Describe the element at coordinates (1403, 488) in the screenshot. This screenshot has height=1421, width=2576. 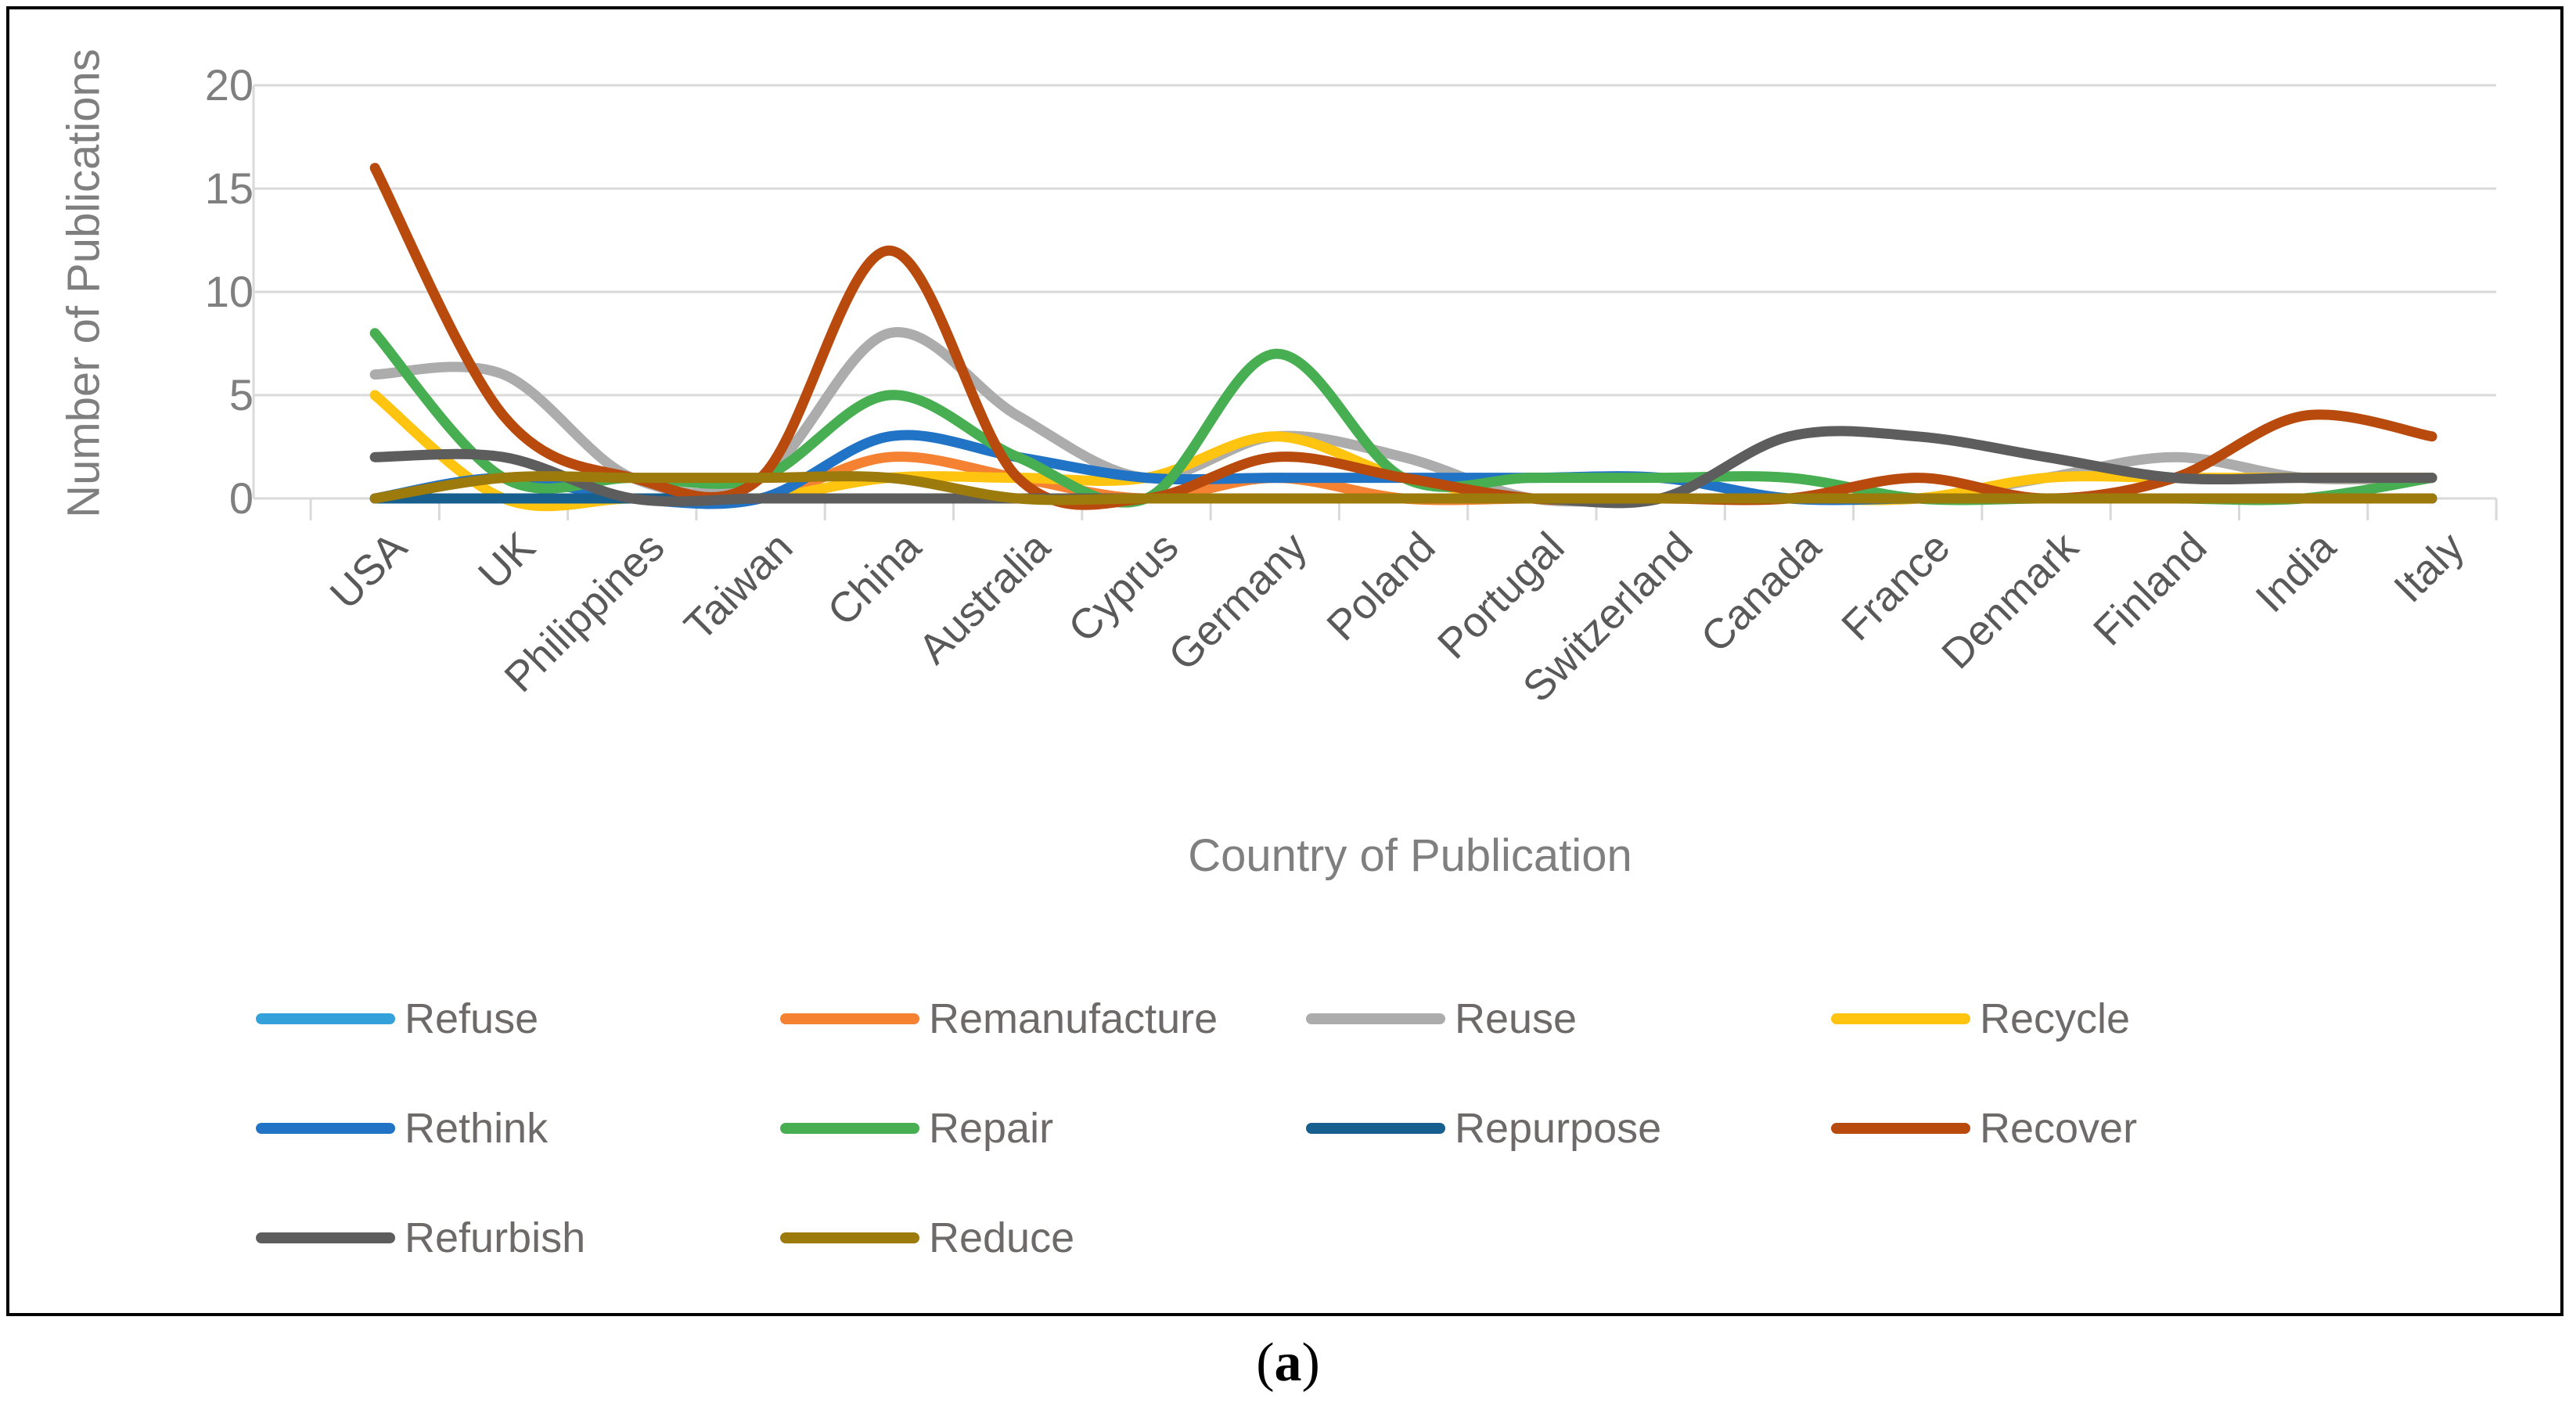
I see `series-line-reduce` at that location.